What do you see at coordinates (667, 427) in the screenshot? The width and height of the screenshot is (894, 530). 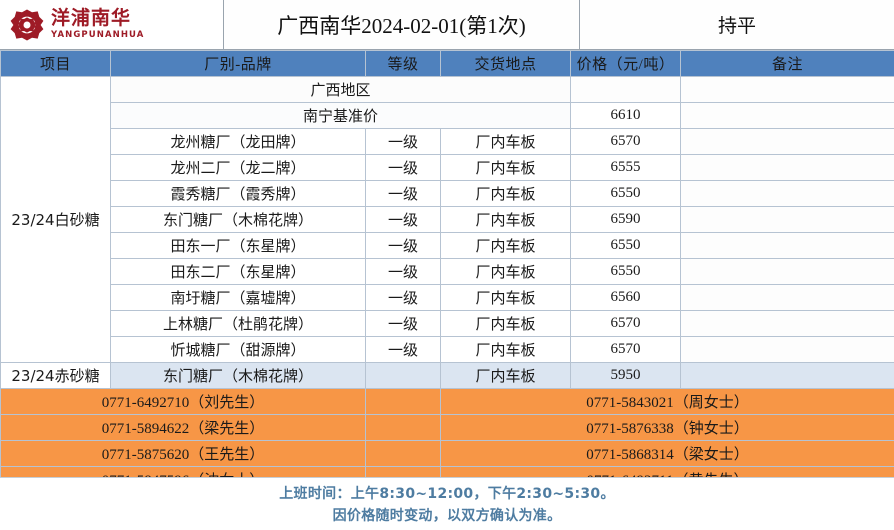 I see `contact-right: 0771-5876338（钟女士）` at bounding box center [667, 427].